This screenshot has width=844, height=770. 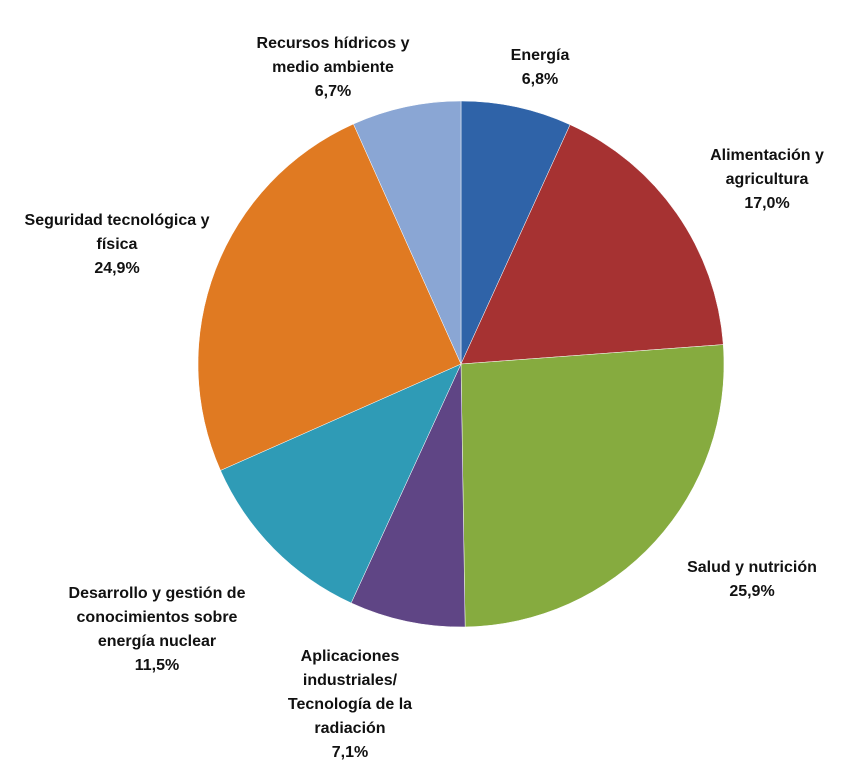 I want to click on slice-label: Alimentación y agricultura 17,0%, so click(x=767, y=180).